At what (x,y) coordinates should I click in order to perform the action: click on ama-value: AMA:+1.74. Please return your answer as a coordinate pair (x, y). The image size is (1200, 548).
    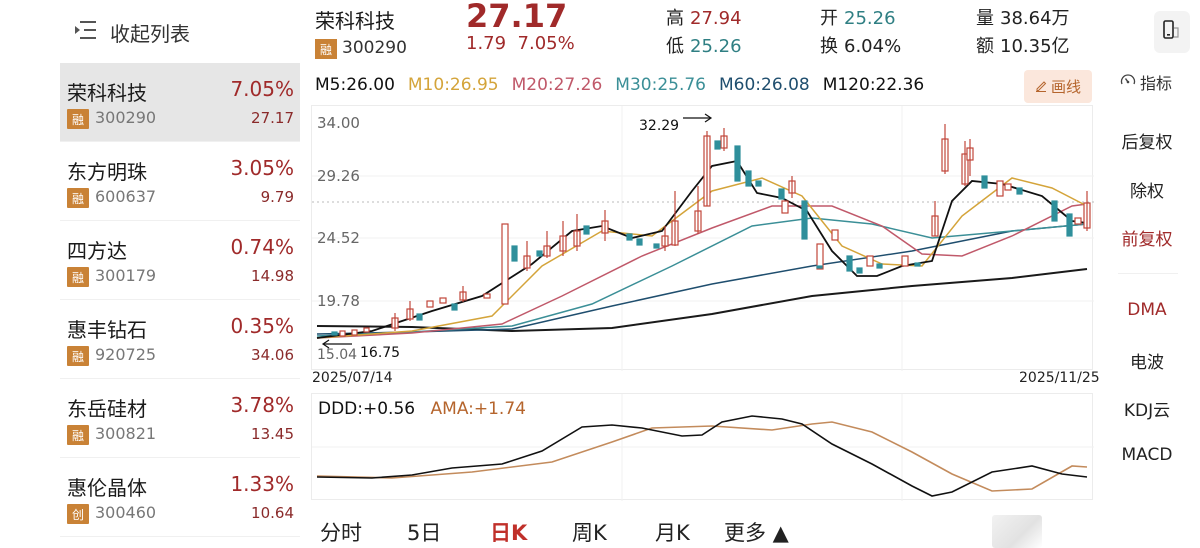
    Looking at the image, I should click on (478, 409).